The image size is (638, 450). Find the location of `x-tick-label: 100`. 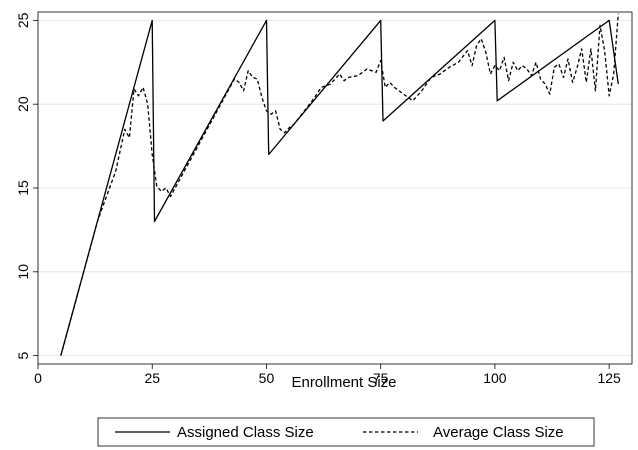

x-tick-label: 100 is located at coordinates (495, 378).